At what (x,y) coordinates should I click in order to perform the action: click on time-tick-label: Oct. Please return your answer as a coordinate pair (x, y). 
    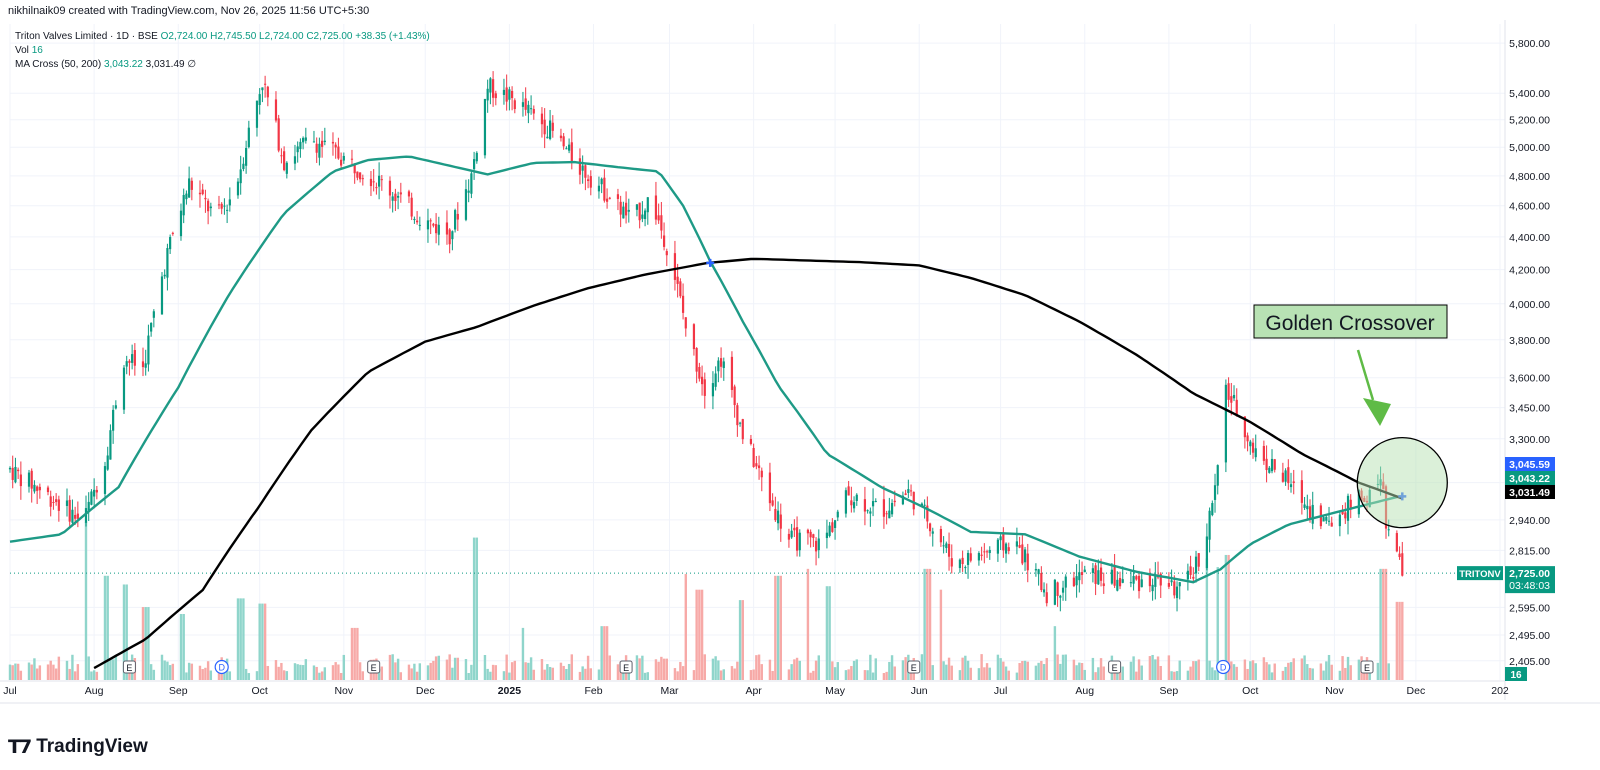
    Looking at the image, I should click on (260, 691).